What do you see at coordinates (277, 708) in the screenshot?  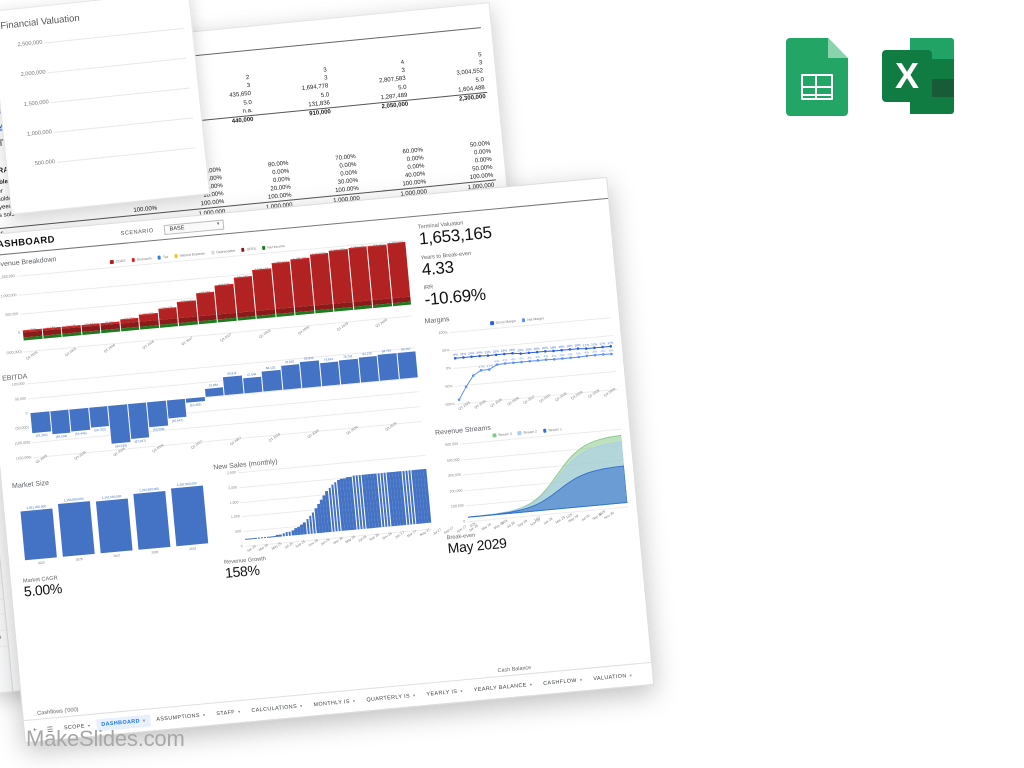 I see `sheet-tab-calculations: CALCULATIONS ▾` at bounding box center [277, 708].